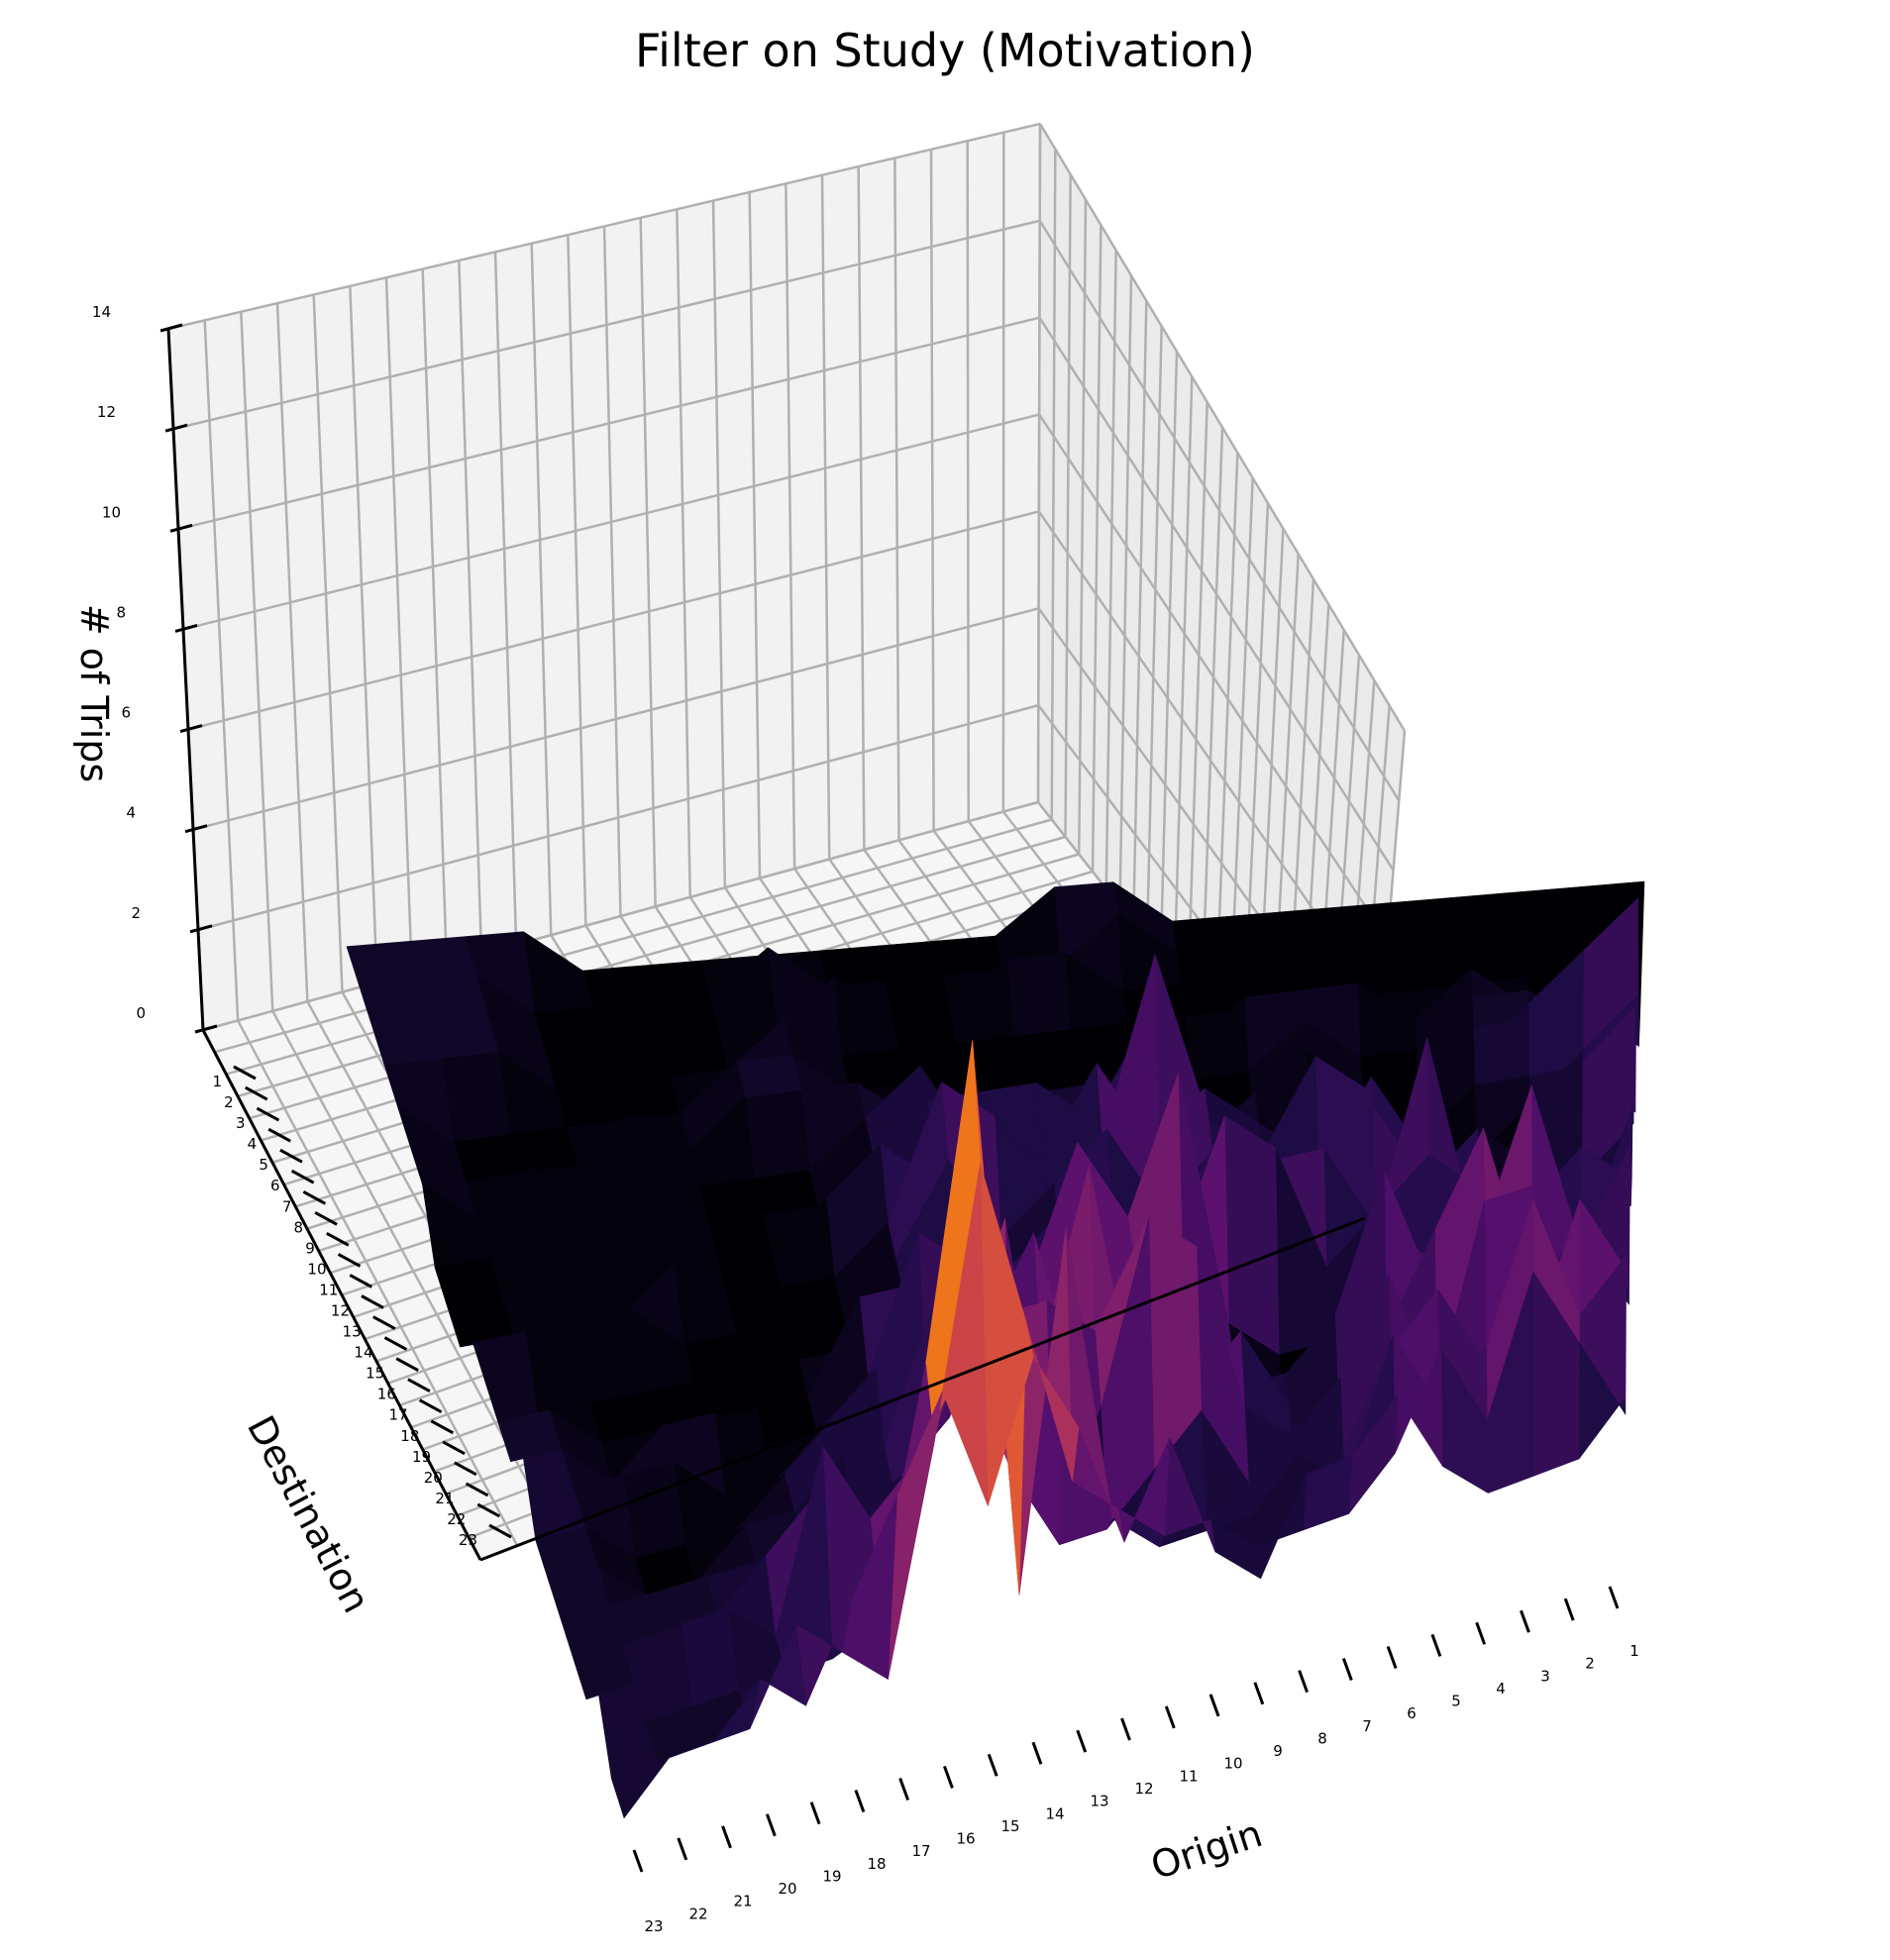  What do you see at coordinates (136, 913) in the screenshot?
I see `z-tick-label: 2` at bounding box center [136, 913].